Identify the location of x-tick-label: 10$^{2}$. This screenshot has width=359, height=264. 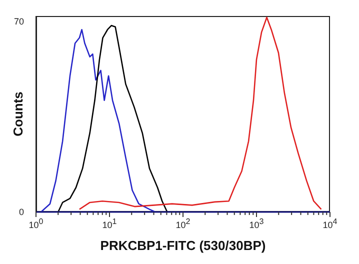
(183, 223).